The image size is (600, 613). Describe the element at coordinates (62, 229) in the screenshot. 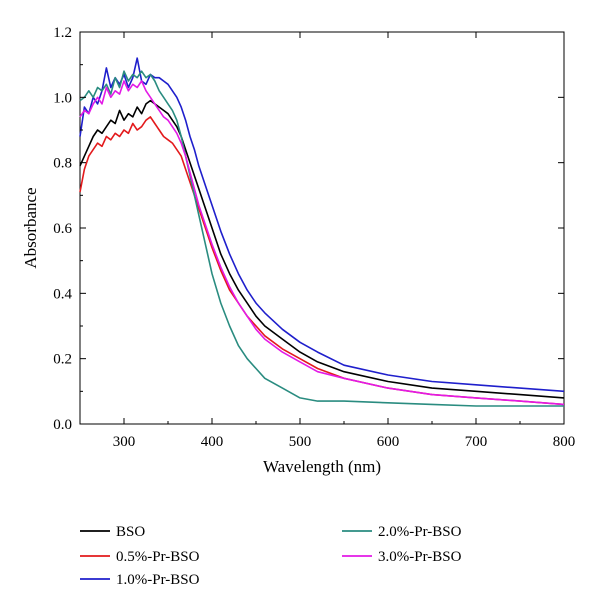

I see `y-tick-label: 0.6` at that location.